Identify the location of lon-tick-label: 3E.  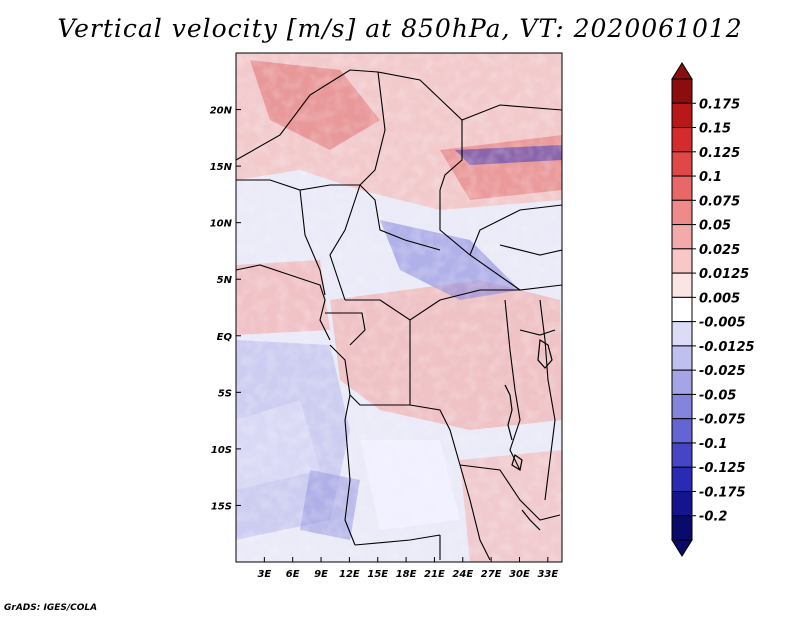
(264, 574).